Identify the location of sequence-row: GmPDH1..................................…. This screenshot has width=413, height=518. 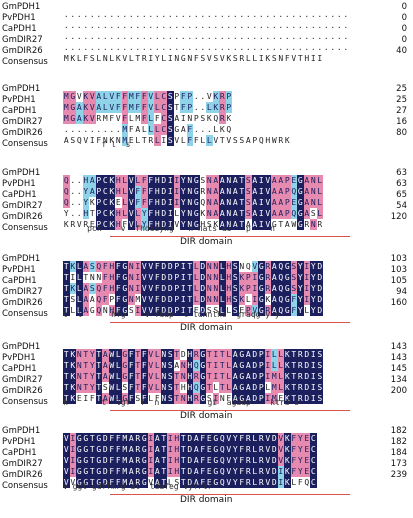
(206, 10).